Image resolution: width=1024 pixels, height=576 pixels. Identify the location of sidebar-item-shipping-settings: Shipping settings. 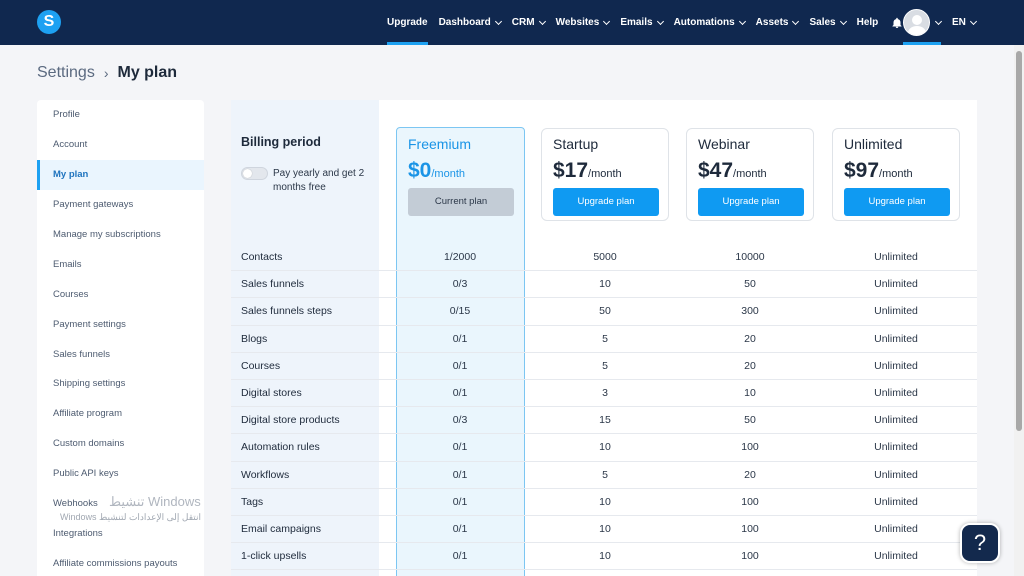
(89, 384).